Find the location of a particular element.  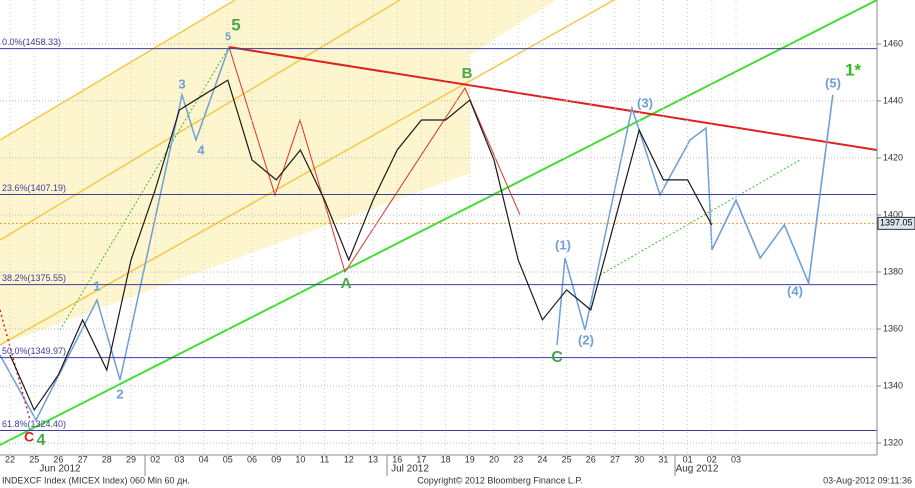

wave-label: (2) is located at coordinates (586, 339).